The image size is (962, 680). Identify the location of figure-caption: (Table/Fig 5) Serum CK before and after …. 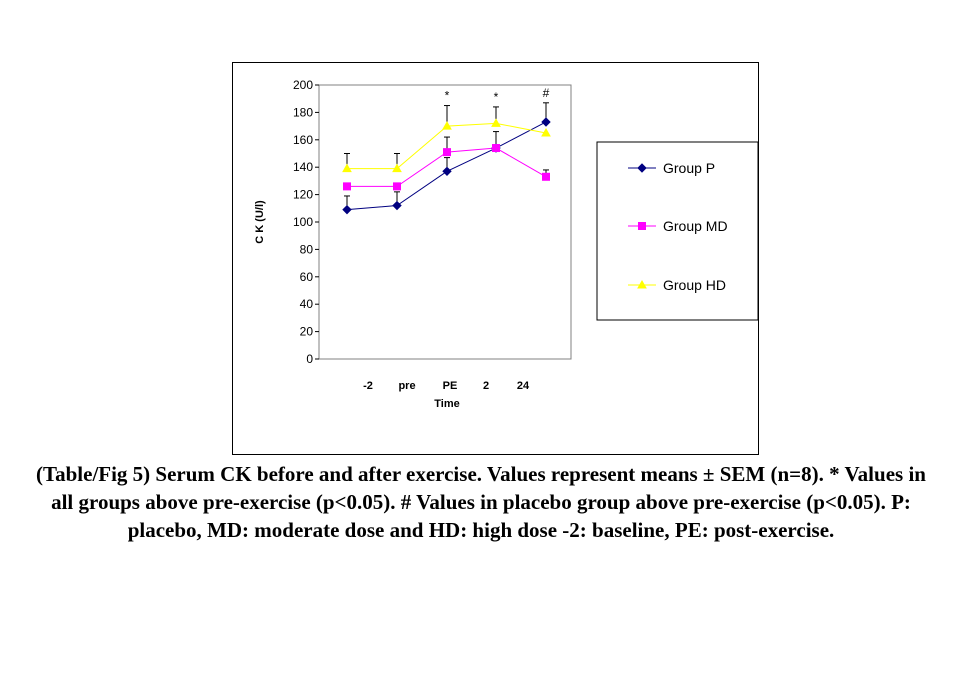
(481, 502).